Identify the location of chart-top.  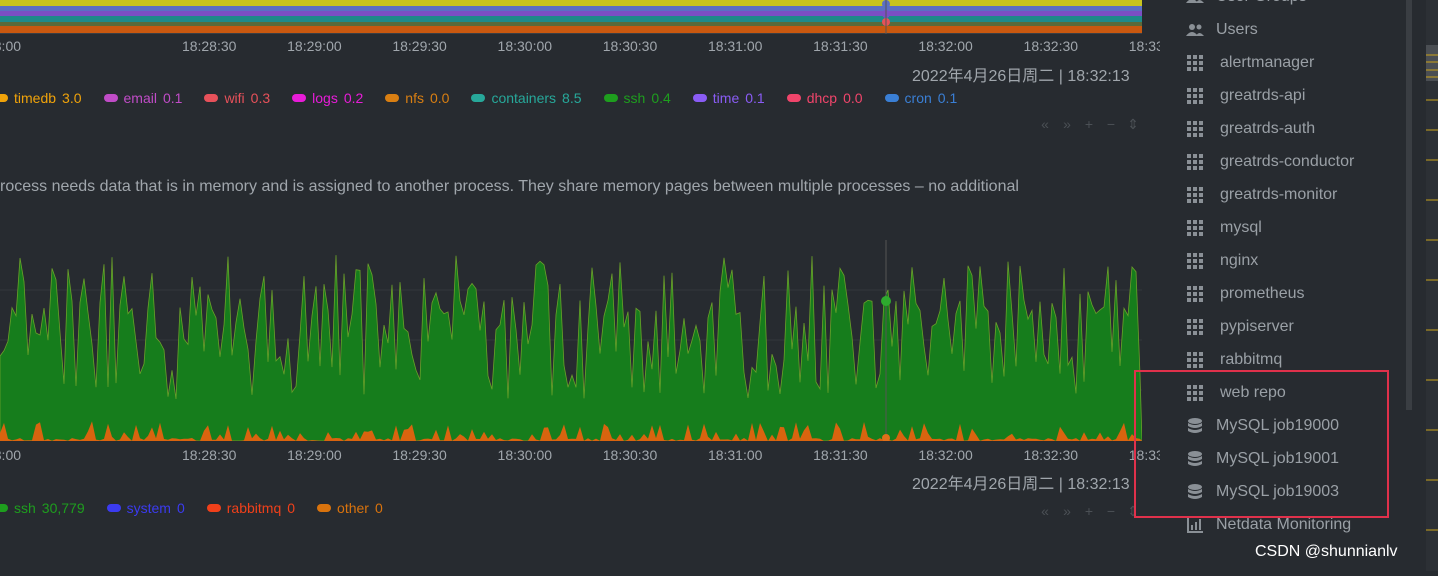
(571, 17).